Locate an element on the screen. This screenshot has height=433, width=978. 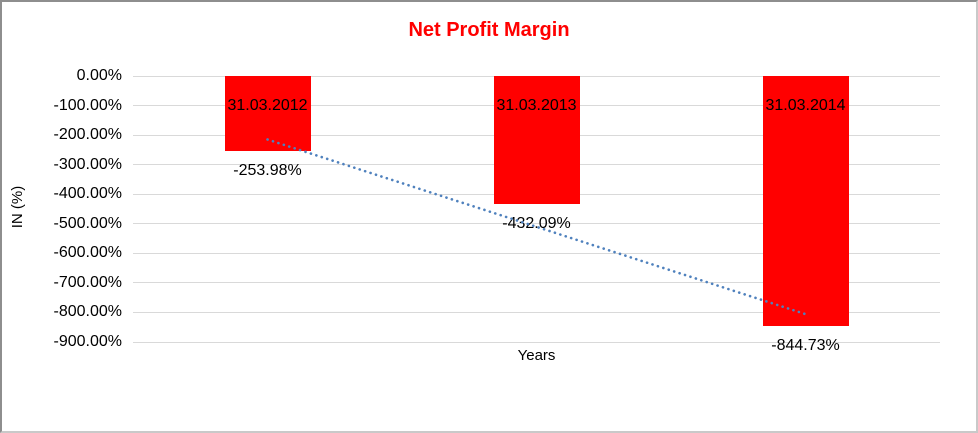
data-label: -844.73% is located at coordinates (805, 345).